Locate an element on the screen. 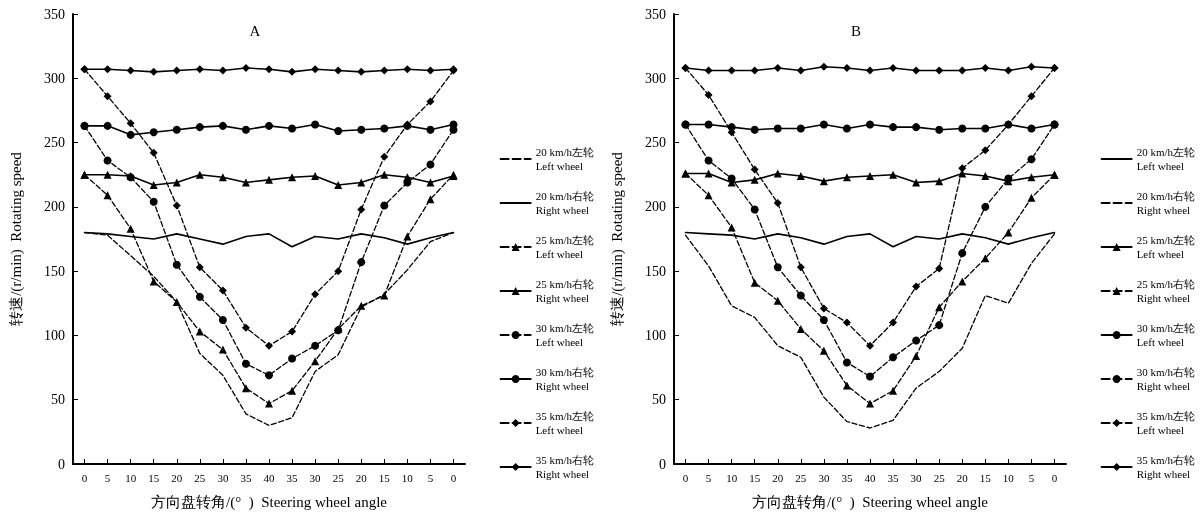  text: B is located at coordinates (856, 30).